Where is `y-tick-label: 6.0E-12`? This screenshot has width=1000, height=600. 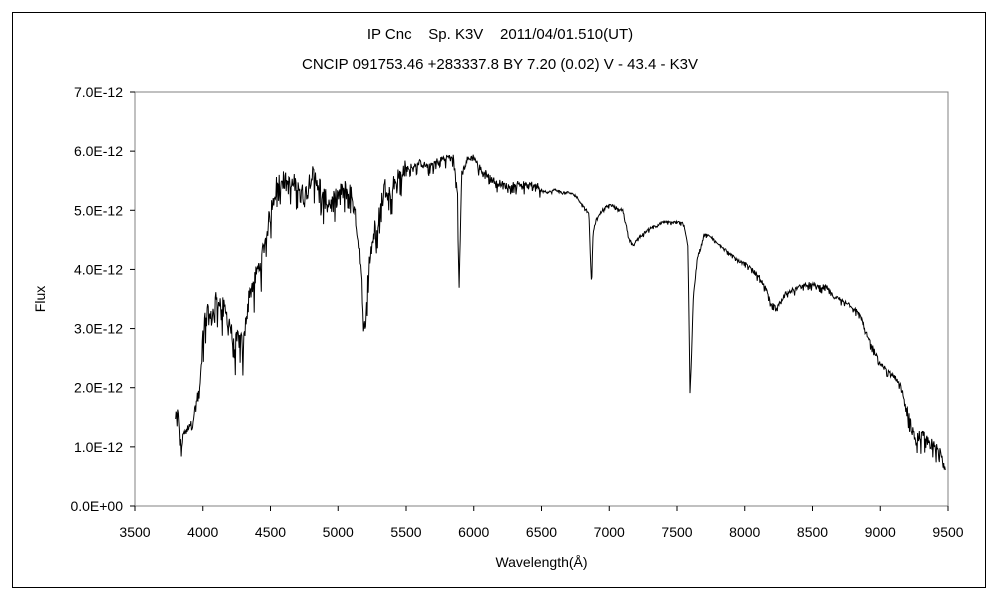
y-tick-label: 6.0E-12 is located at coordinates (98, 151).